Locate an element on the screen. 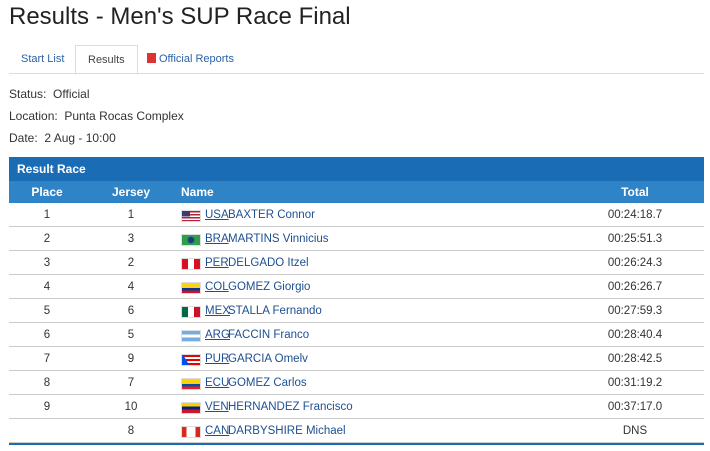 The width and height of the screenshot is (710, 451). athlete-name: GOMEZ Carlos is located at coordinates (267, 383).